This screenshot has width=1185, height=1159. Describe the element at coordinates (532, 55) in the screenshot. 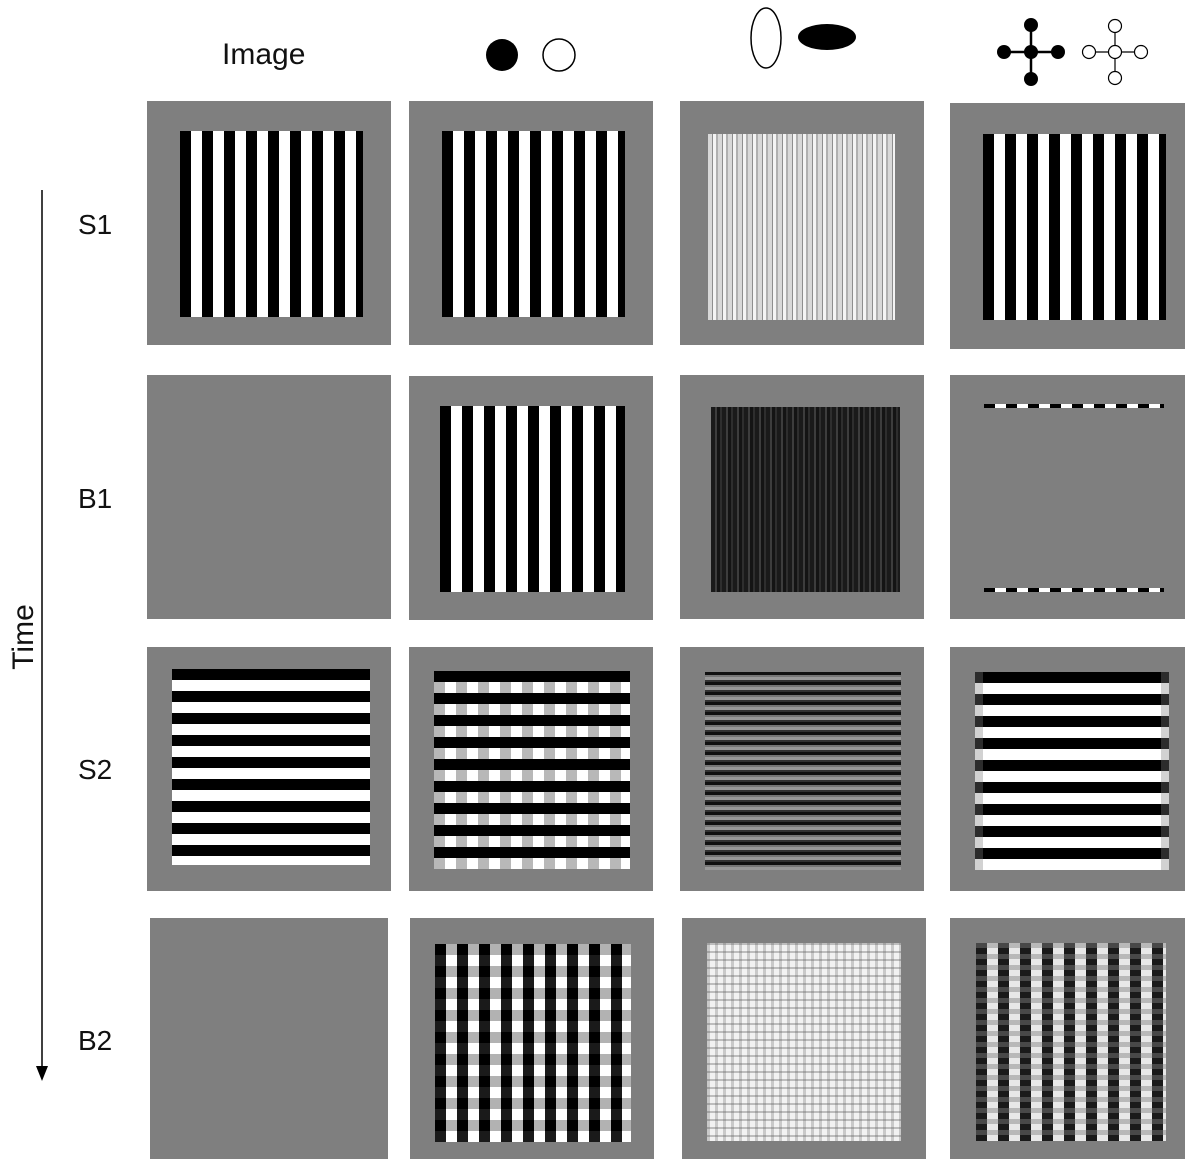

I see `filled-and-open-circle-icon` at that location.